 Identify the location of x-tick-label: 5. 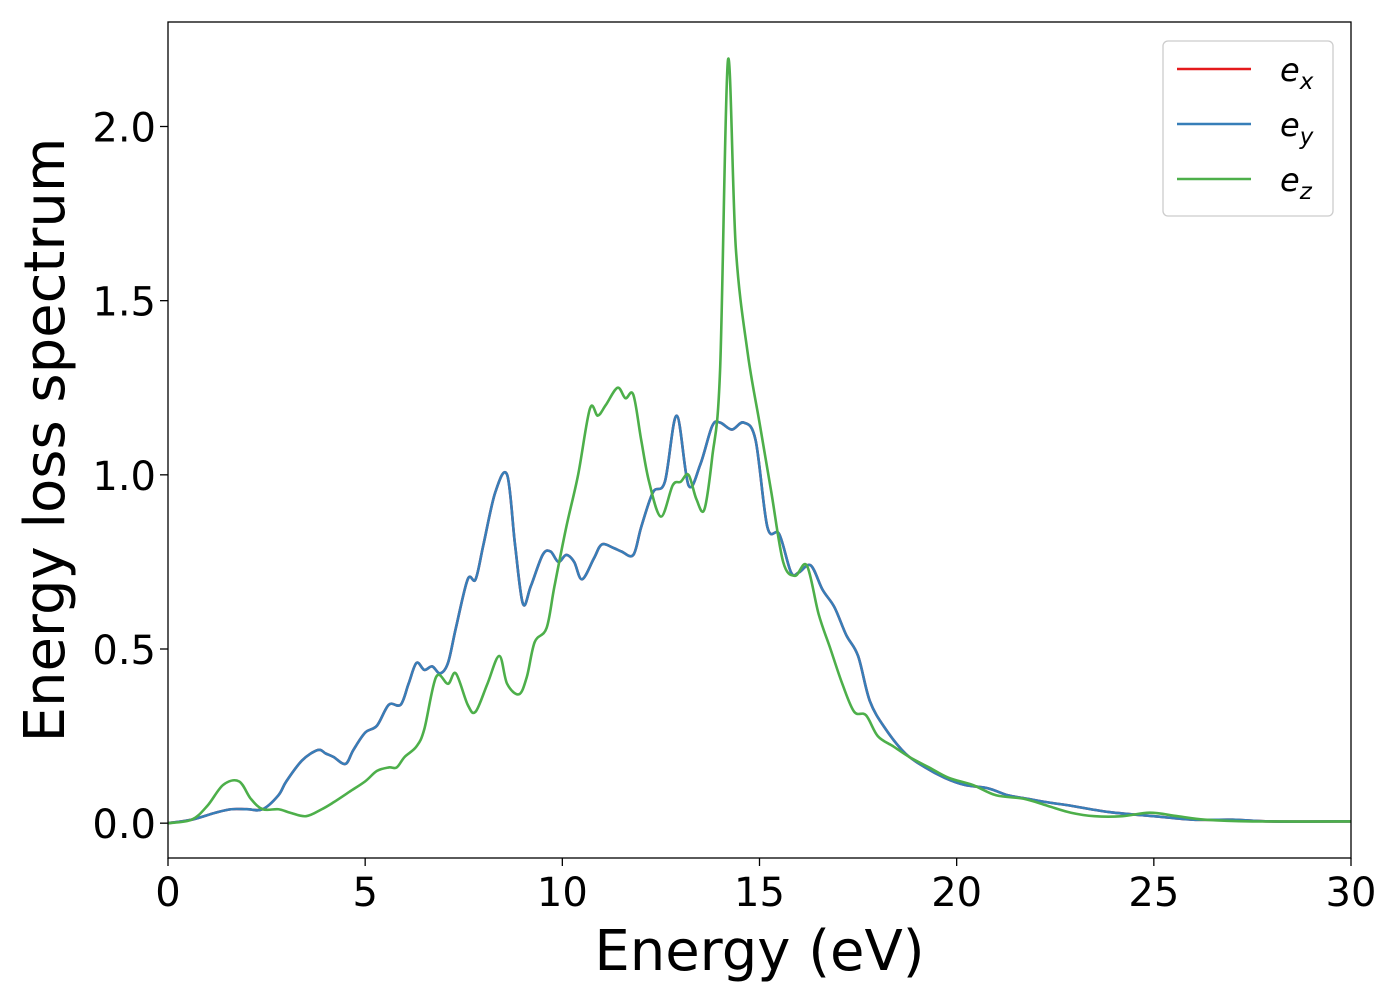
(364, 893).